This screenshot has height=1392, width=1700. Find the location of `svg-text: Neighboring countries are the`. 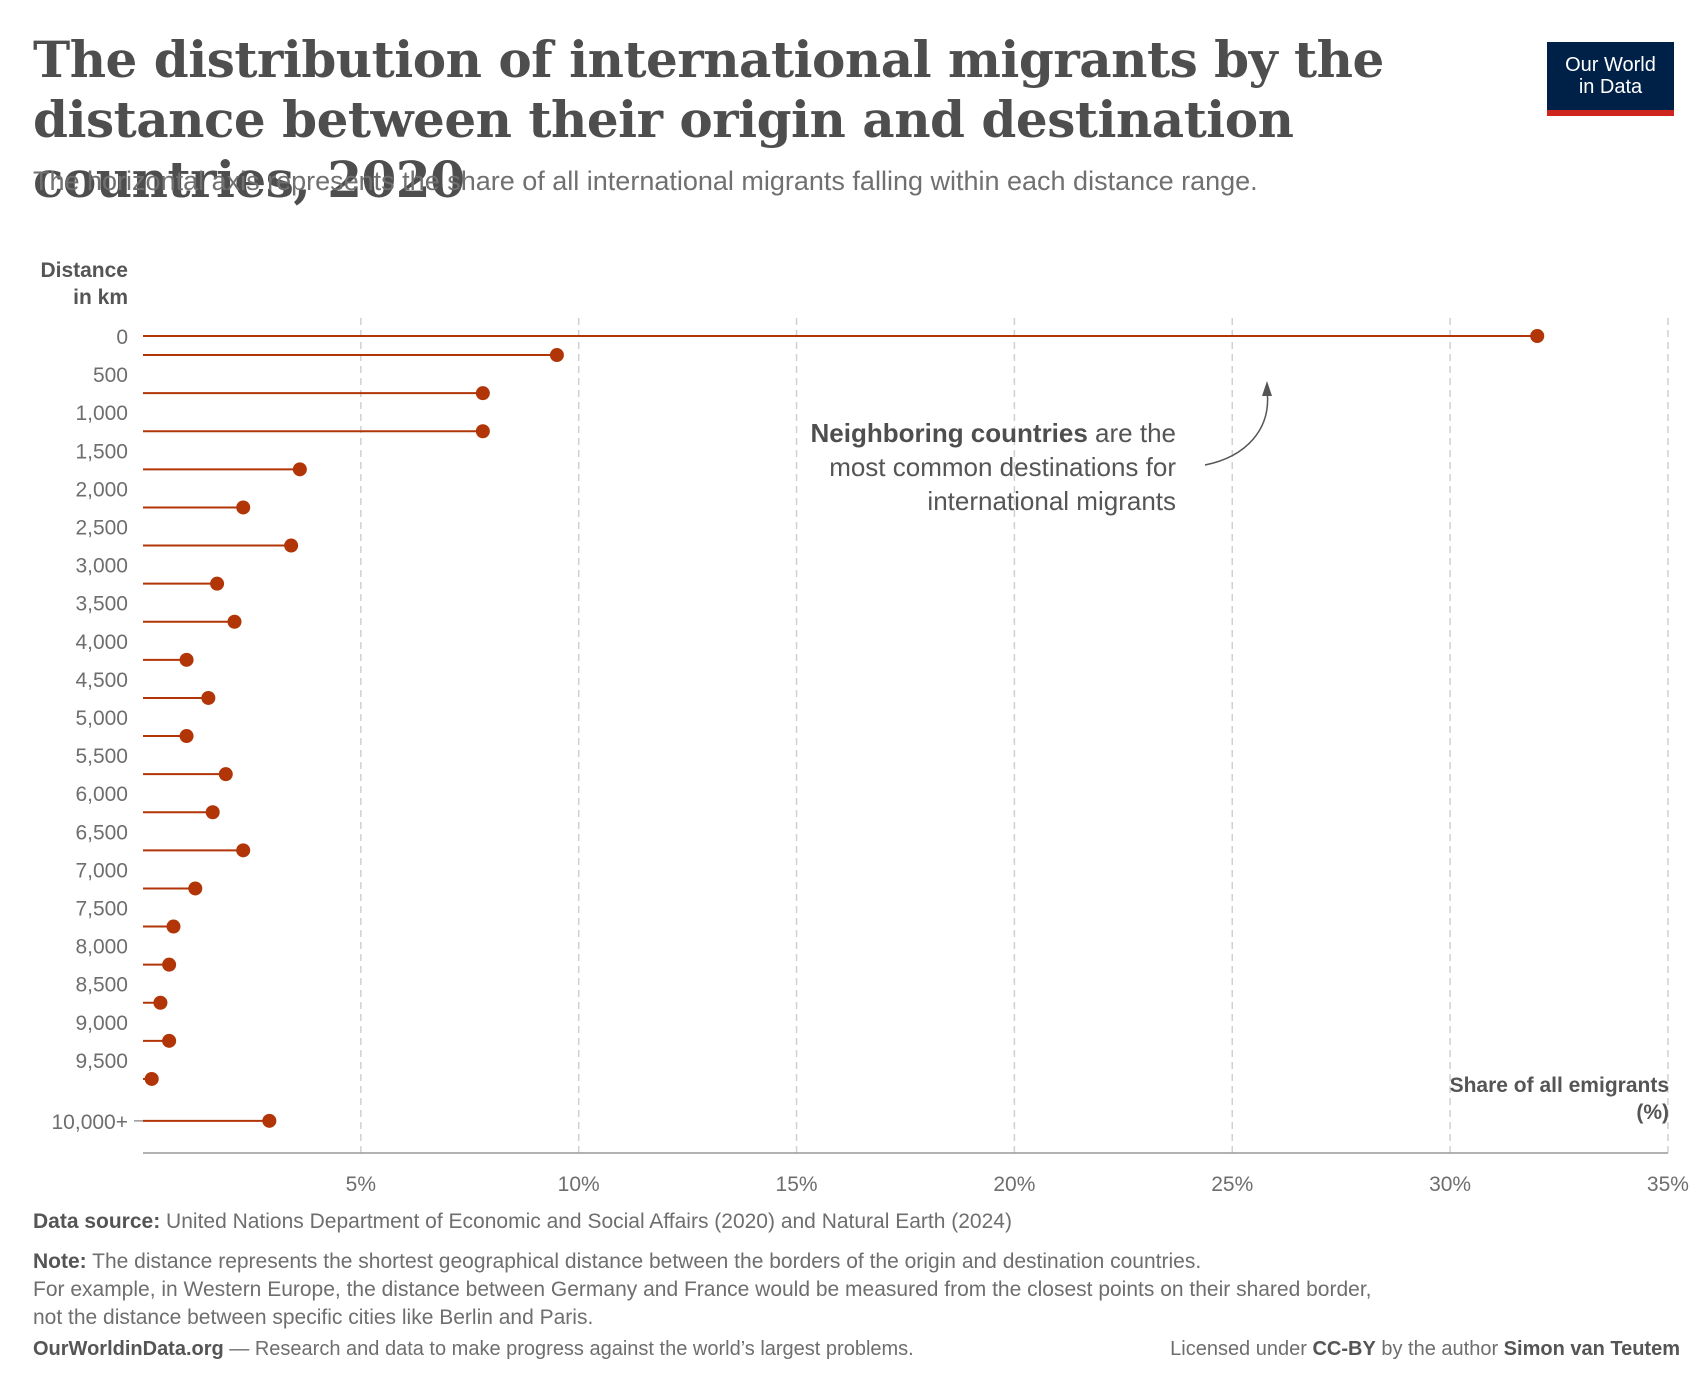

svg-text: Neighboring countries are the is located at coordinates (993, 433).